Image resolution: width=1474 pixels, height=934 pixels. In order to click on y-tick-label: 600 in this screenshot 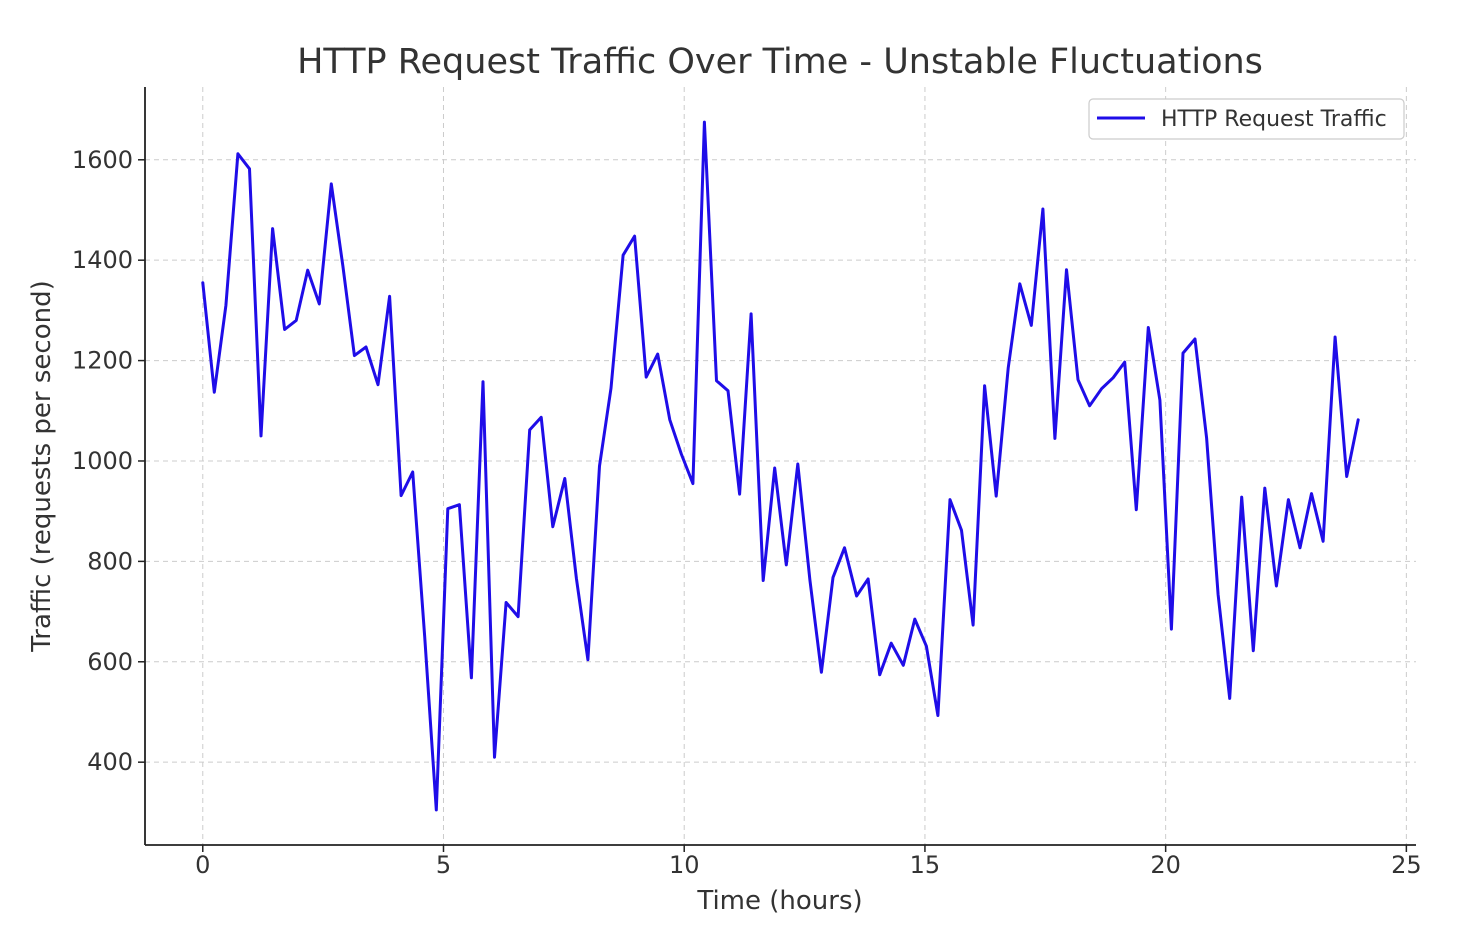, I will do `click(110, 662)`.